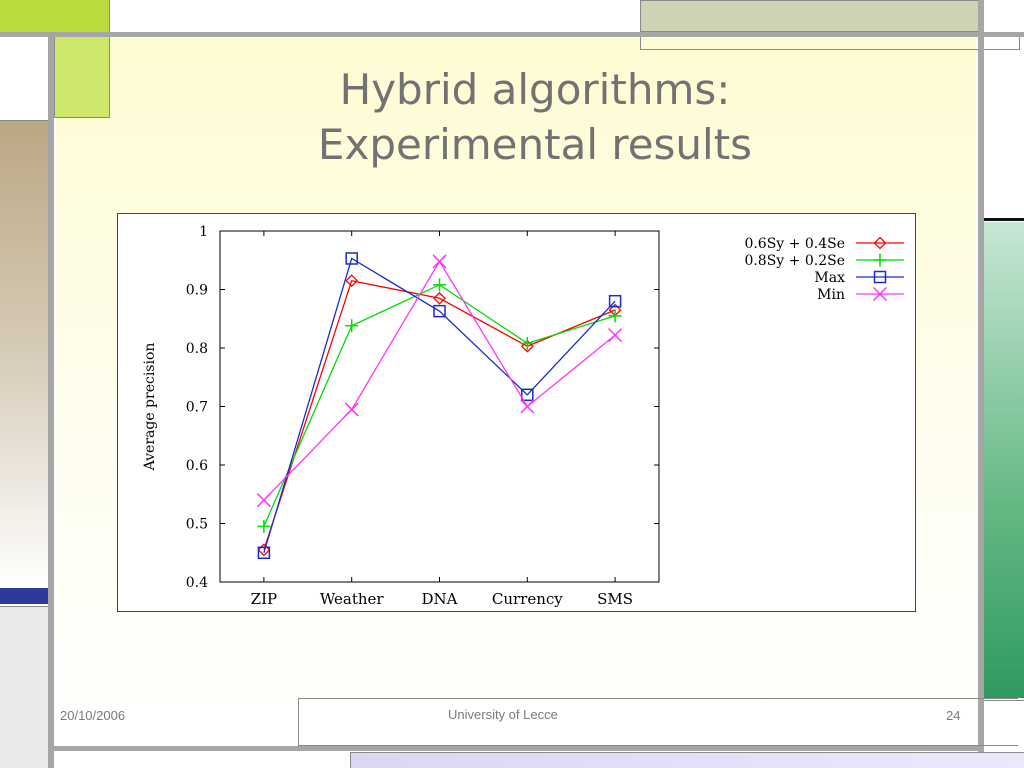 The height and width of the screenshot is (768, 1024). What do you see at coordinates (516, 748) in the screenshot?
I see `decor-frame-bottom` at bounding box center [516, 748].